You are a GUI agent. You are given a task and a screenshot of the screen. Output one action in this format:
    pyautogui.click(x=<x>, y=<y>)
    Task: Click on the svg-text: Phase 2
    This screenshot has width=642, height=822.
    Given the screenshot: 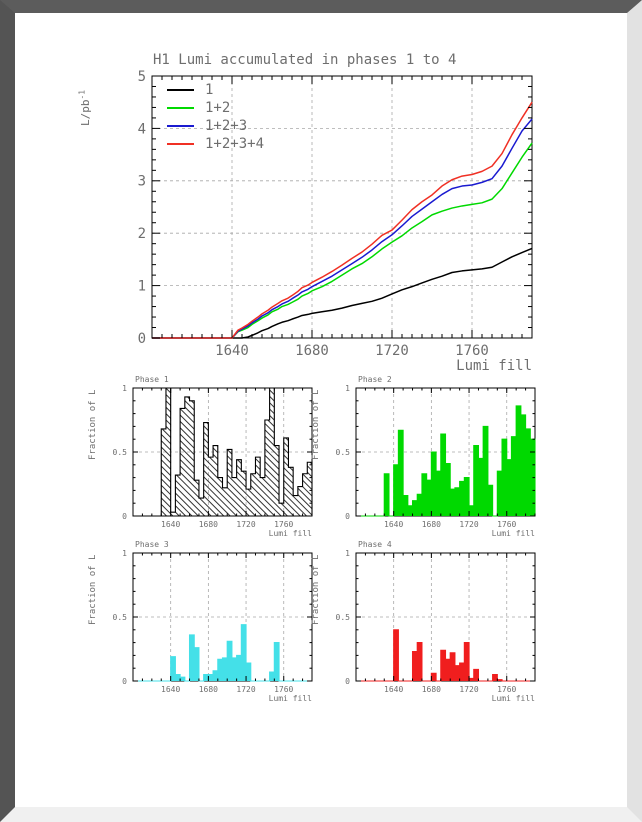 What is the action you would take?
    pyautogui.click(x=375, y=379)
    